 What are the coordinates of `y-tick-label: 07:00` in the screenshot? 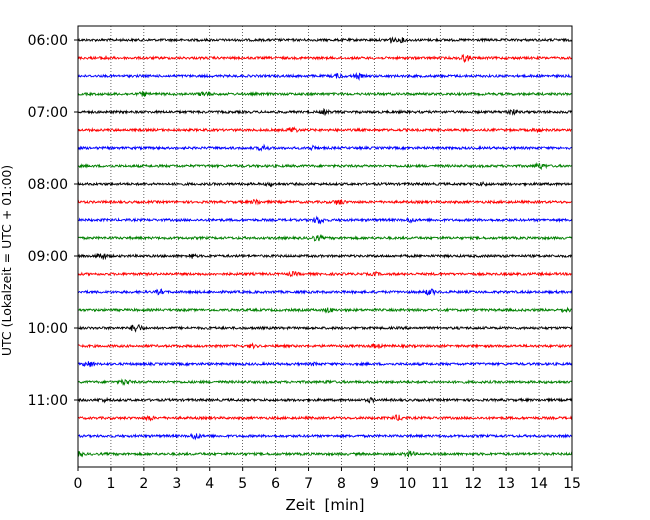 It's located at (48, 113).